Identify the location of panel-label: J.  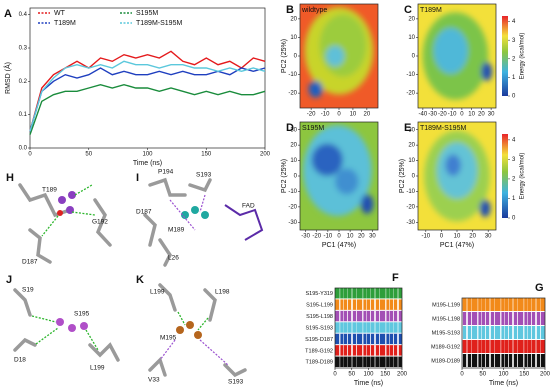
(9, 280).